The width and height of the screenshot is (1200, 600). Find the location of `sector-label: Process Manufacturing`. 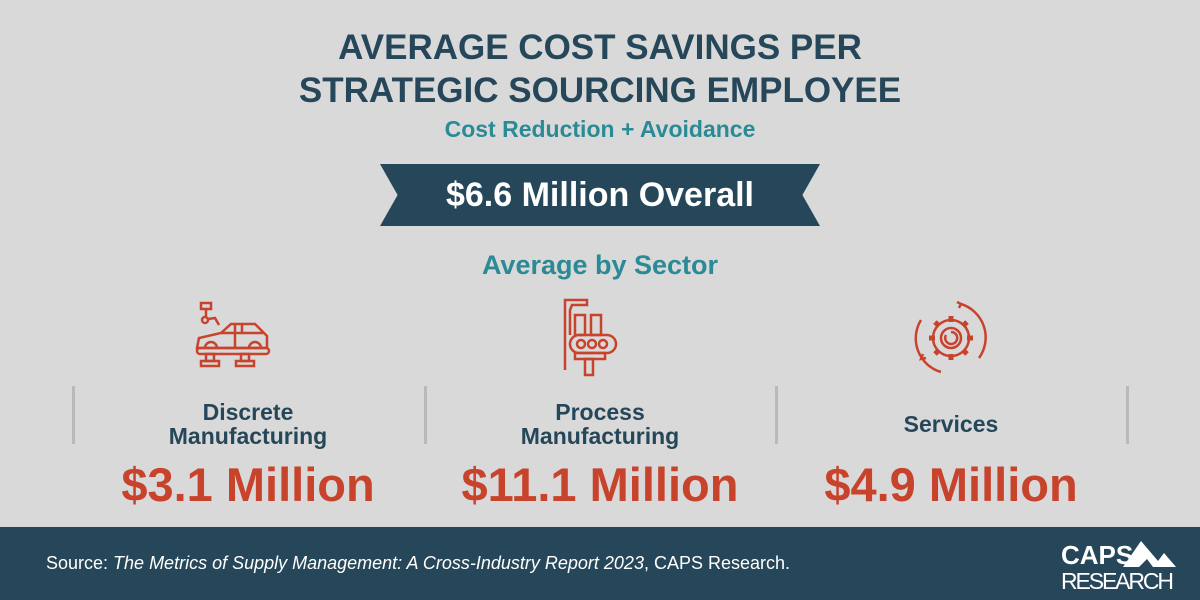

sector-label: Process Manufacturing is located at coordinates (600, 424).